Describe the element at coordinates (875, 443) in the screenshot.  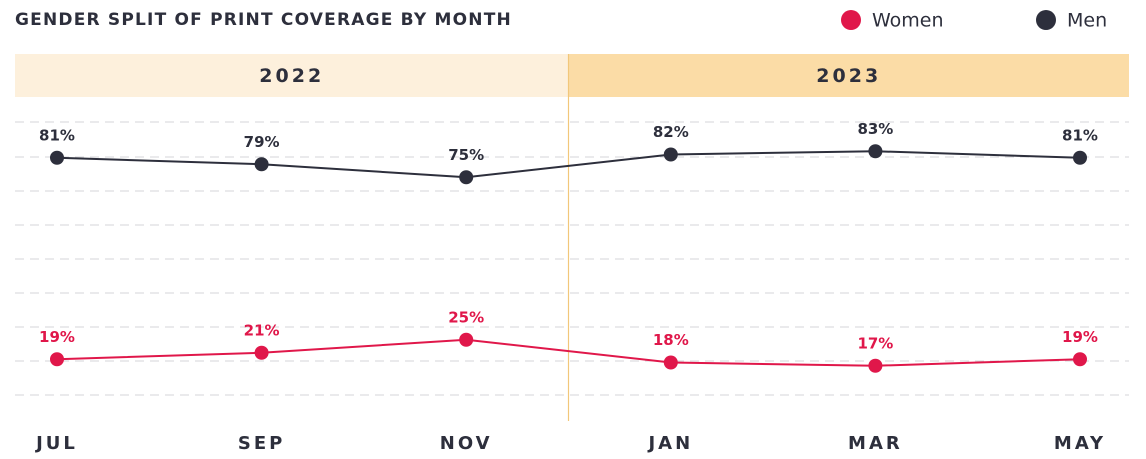
I see `x-tick-label: MAR` at that location.